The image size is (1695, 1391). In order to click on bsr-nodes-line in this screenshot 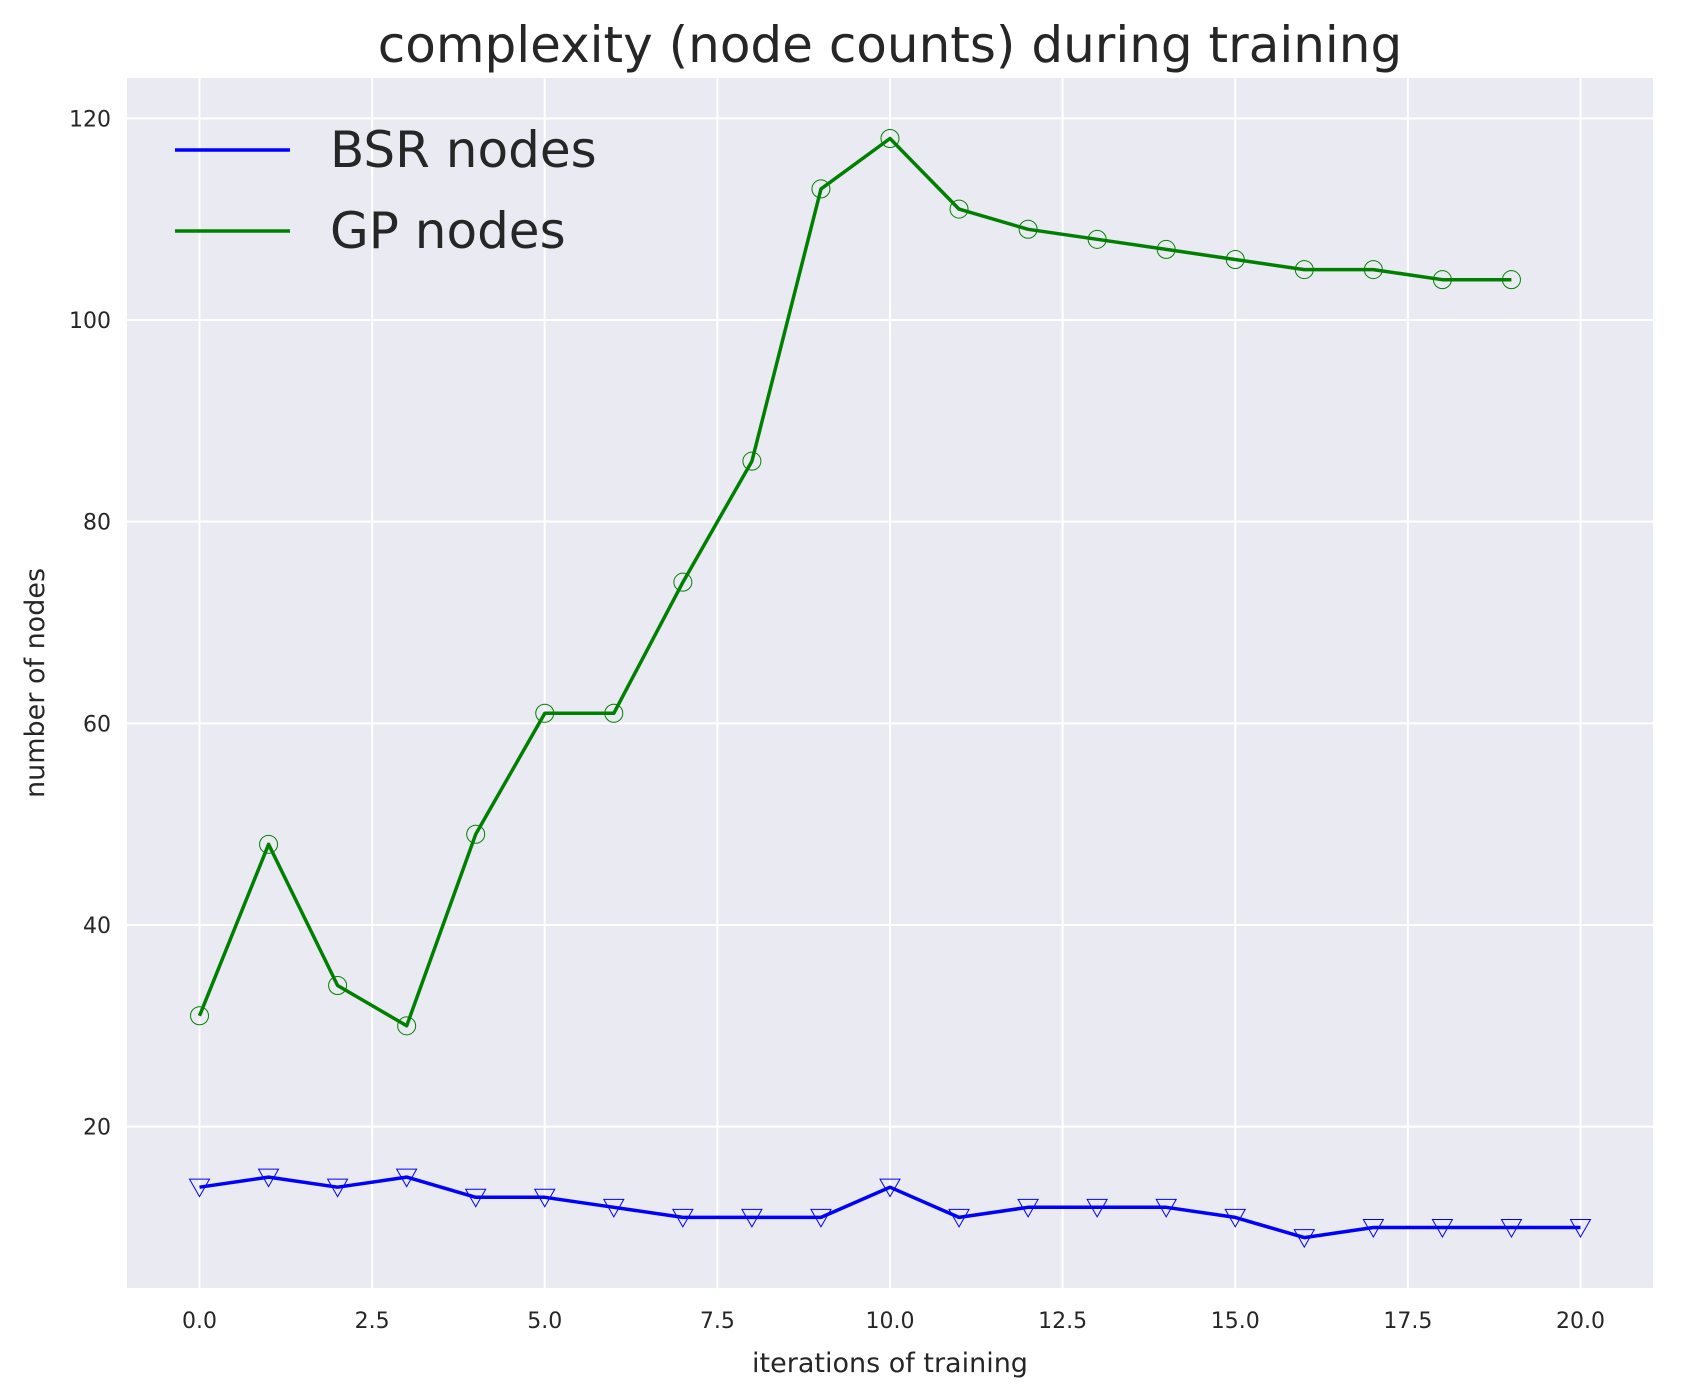, I will do `click(890, 1207)`.